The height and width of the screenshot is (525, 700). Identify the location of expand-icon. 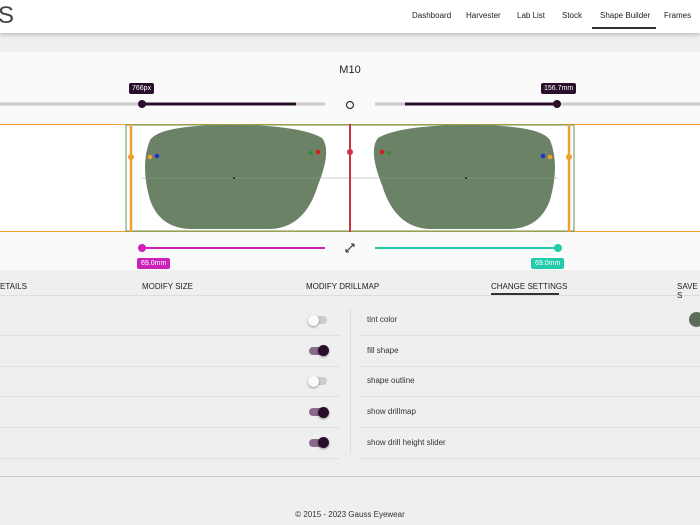
(350, 248).